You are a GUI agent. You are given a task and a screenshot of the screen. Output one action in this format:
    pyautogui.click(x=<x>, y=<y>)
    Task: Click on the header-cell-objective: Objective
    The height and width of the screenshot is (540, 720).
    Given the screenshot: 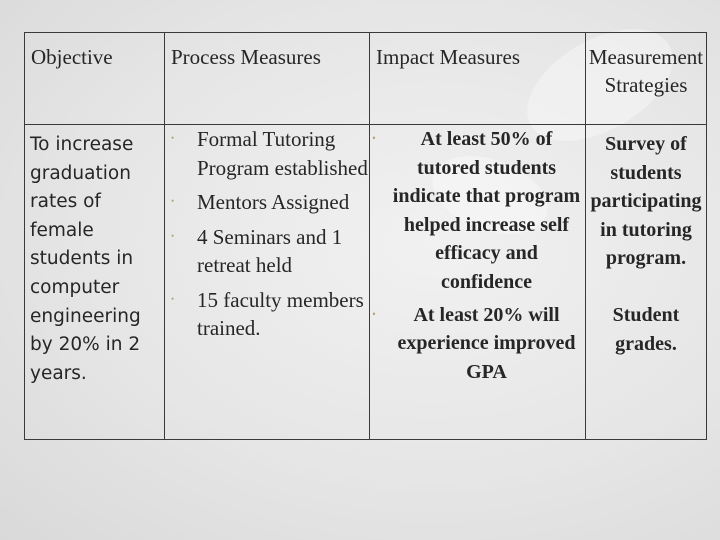 What is the action you would take?
    pyautogui.click(x=94, y=78)
    